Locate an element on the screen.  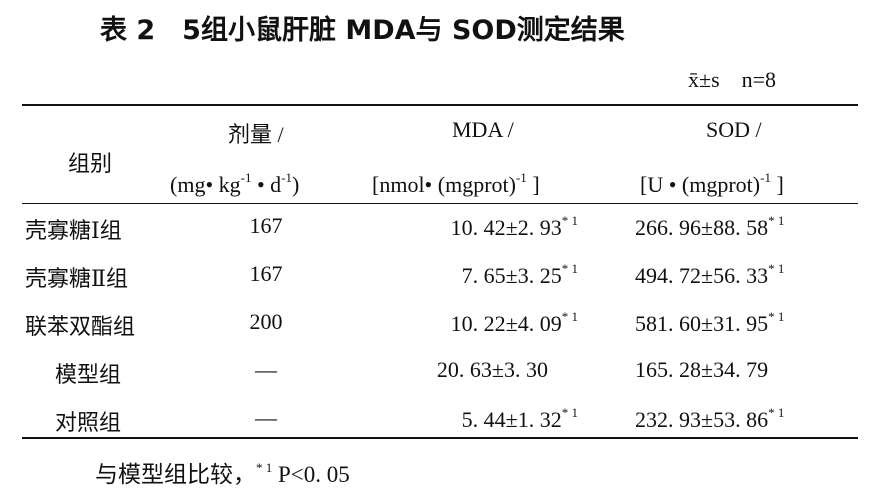
group-cell: 壳寡糖Ⅰ组 is located at coordinates (73, 230).